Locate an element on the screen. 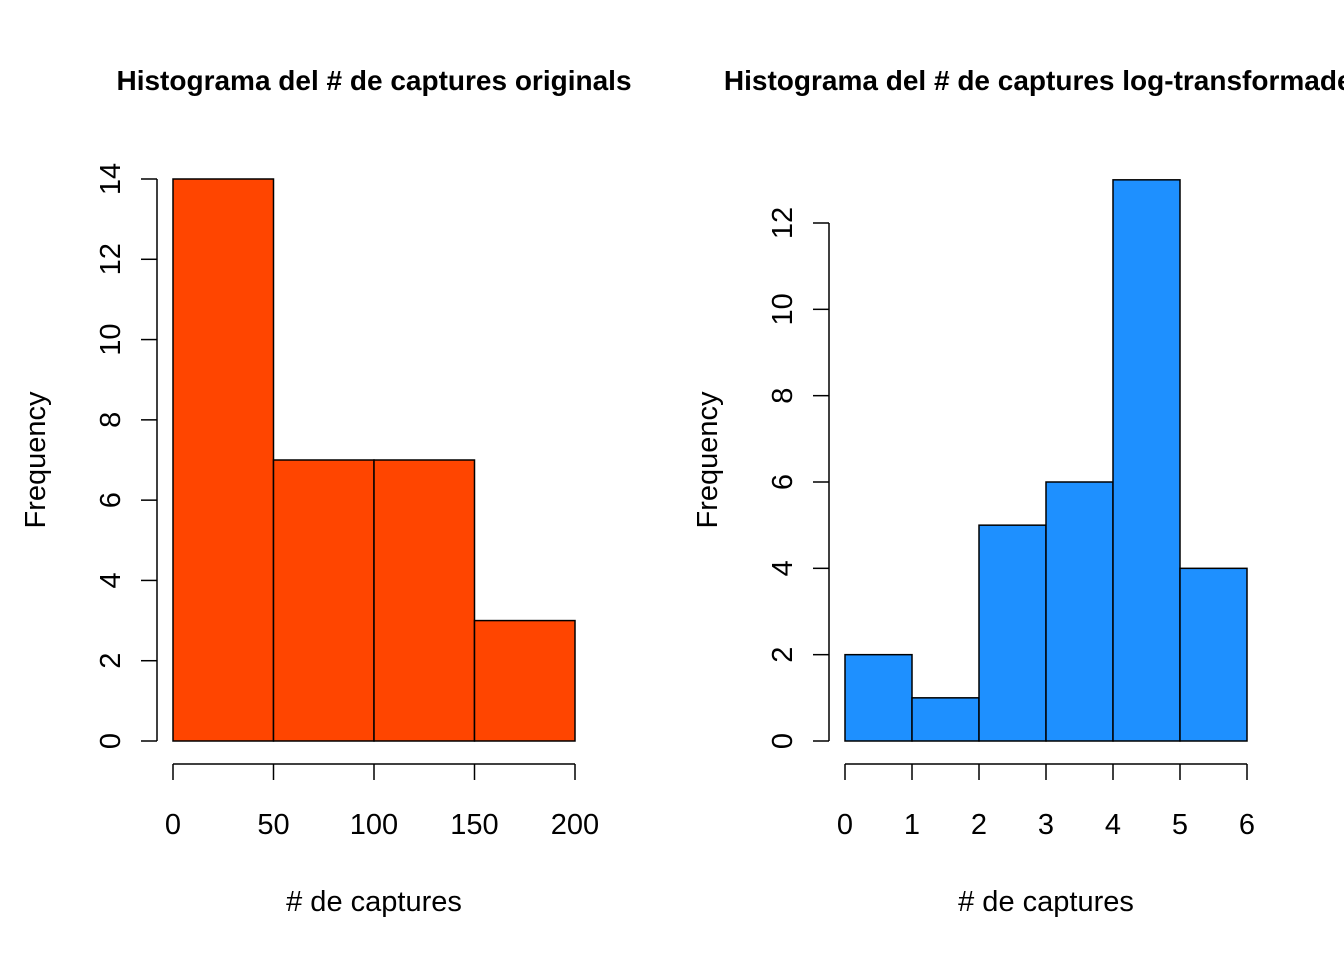 The image size is (1344, 960). x-tick-label: 200 is located at coordinates (575, 825).